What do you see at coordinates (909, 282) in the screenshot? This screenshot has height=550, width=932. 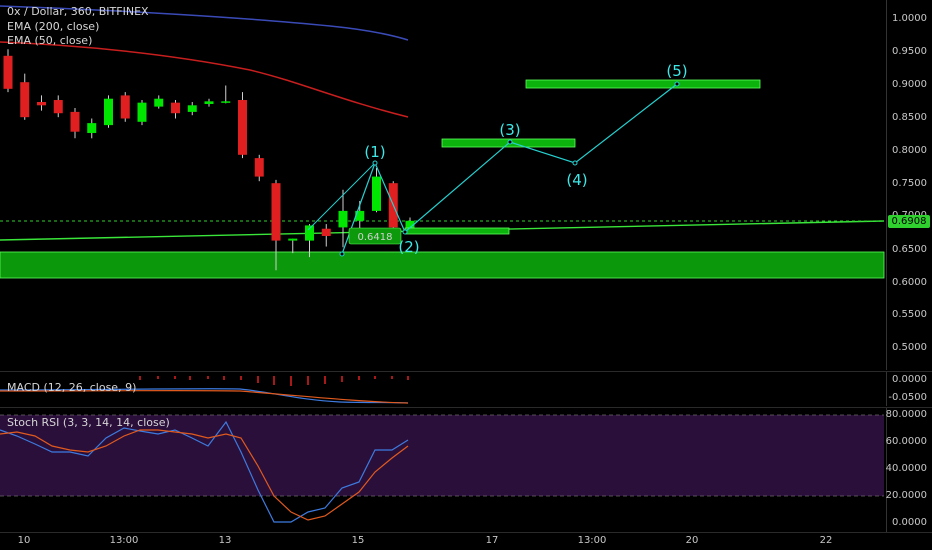 I see `price-tick: 0.6000` at bounding box center [909, 282].